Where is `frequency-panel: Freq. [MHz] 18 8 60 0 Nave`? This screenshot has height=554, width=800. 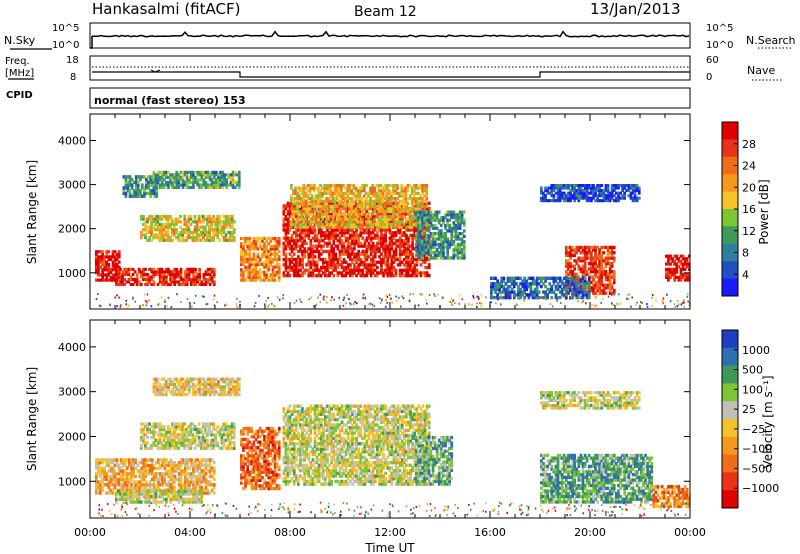 frequency-panel: Freq. [MHz] 18 8 60 0 Nave is located at coordinates (393, 69).